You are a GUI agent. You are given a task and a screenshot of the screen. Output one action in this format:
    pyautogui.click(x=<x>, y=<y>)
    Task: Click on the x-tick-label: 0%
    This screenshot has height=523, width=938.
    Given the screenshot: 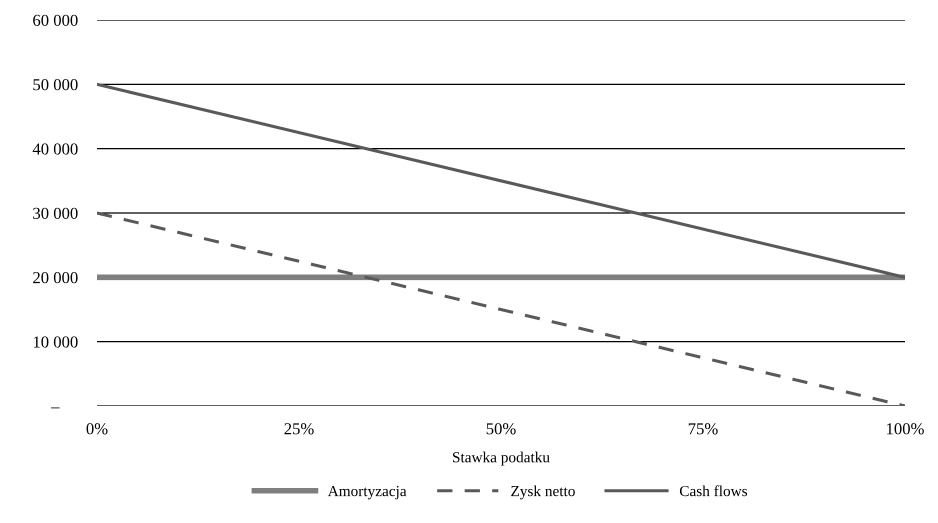 What is the action you would take?
    pyautogui.click(x=97, y=428)
    